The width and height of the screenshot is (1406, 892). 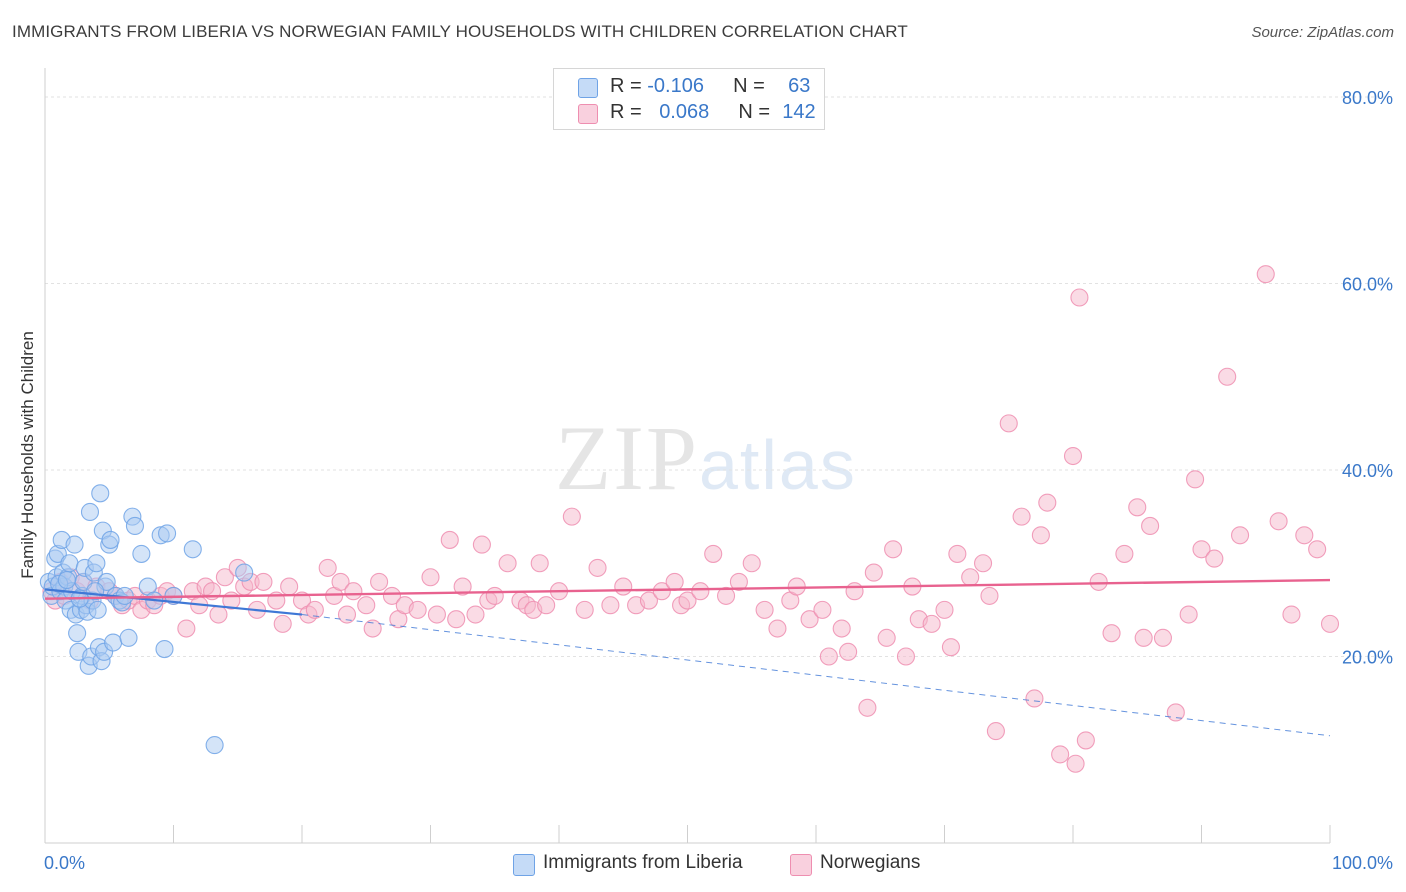 I want to click on correlation-legend: R = -0.106 N = 63 R = 0.068 N = 142, so click(x=689, y=99).